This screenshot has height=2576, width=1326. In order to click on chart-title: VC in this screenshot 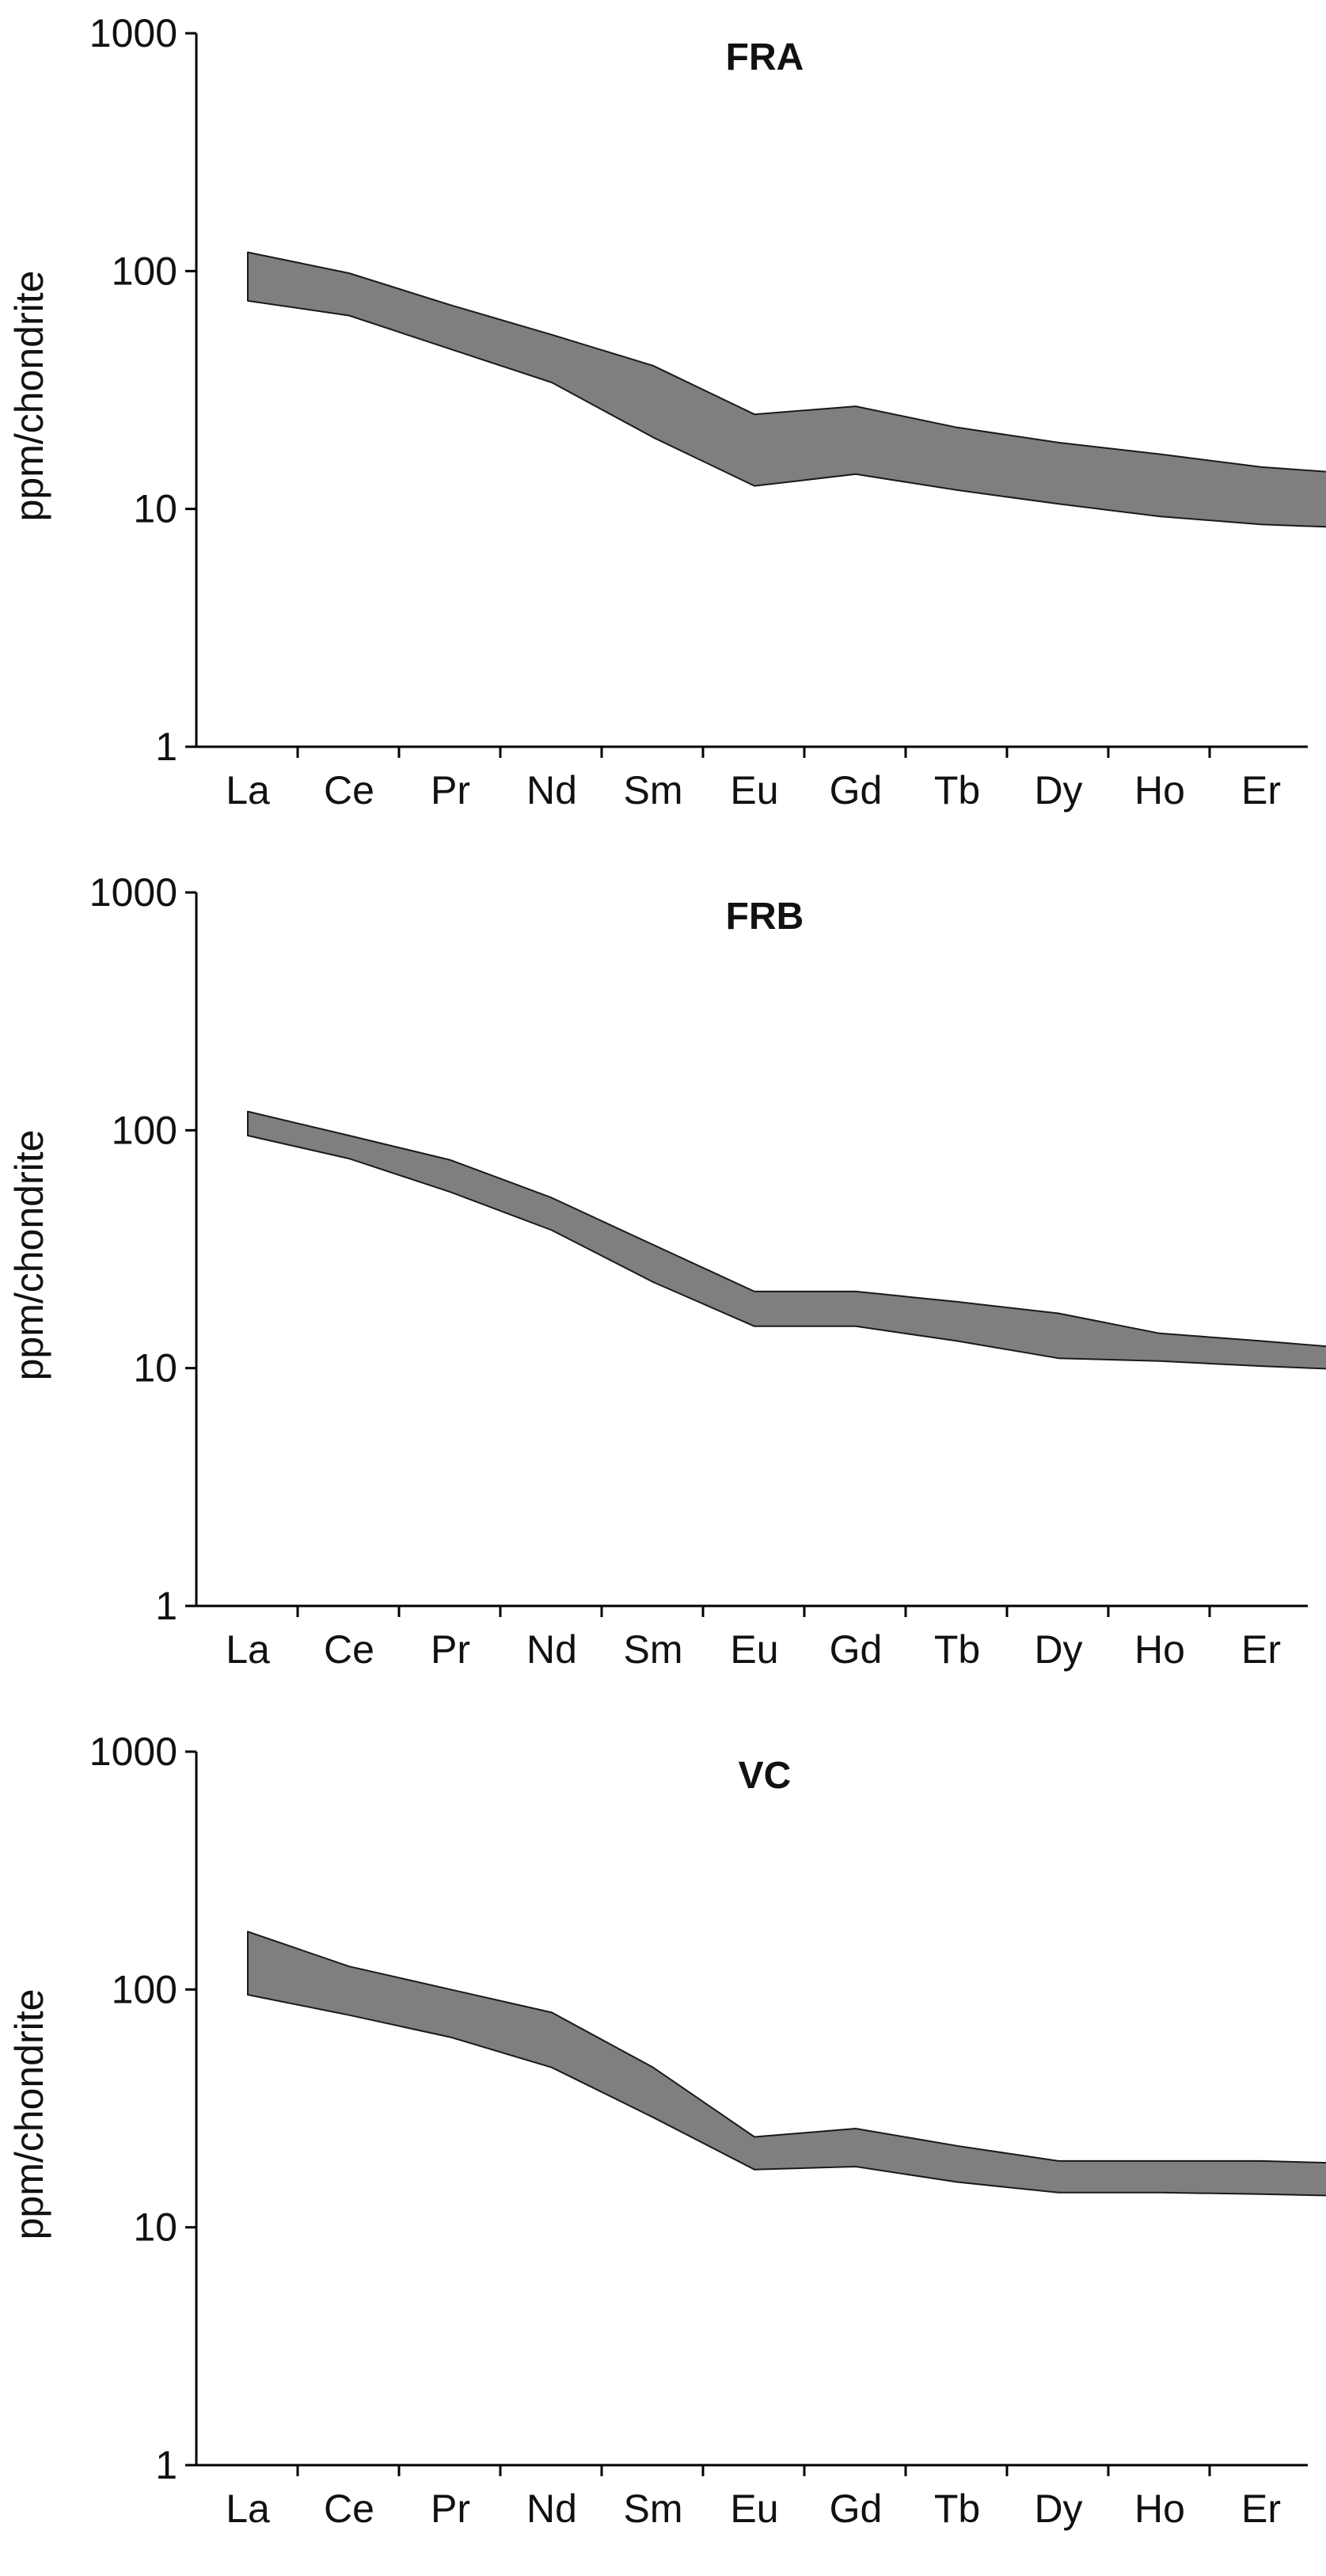, I will do `click(765, 1776)`.